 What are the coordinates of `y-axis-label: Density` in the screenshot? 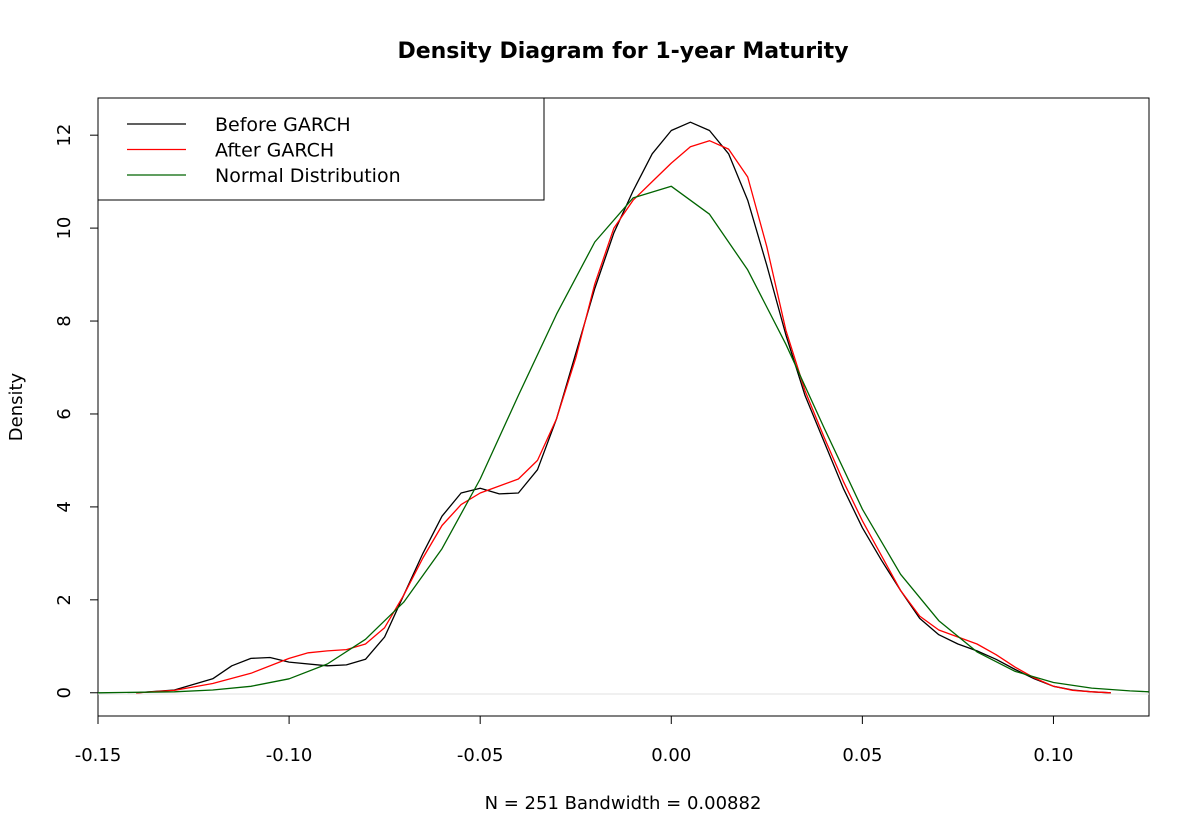 It's located at (16, 406).